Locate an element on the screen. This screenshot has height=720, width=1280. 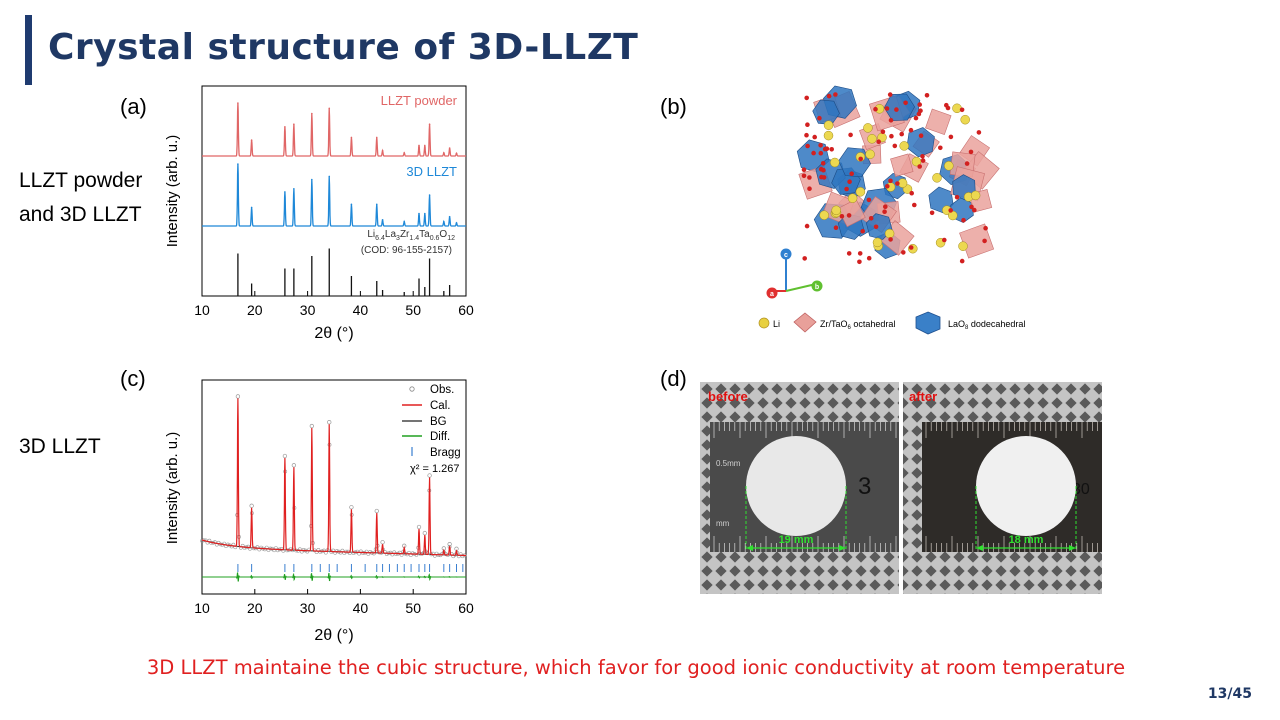
crystal-legend: Li Zr/TaO6 octahedral LaO8 dodecahedral is located at coordinates (891, 323).